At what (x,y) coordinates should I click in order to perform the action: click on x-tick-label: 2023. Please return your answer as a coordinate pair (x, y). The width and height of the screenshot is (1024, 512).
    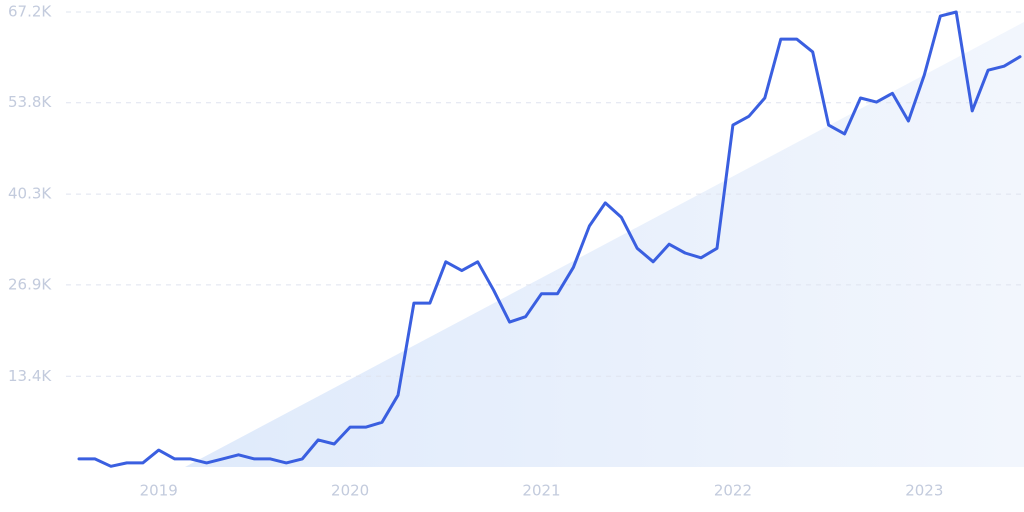
    Looking at the image, I should click on (924, 491).